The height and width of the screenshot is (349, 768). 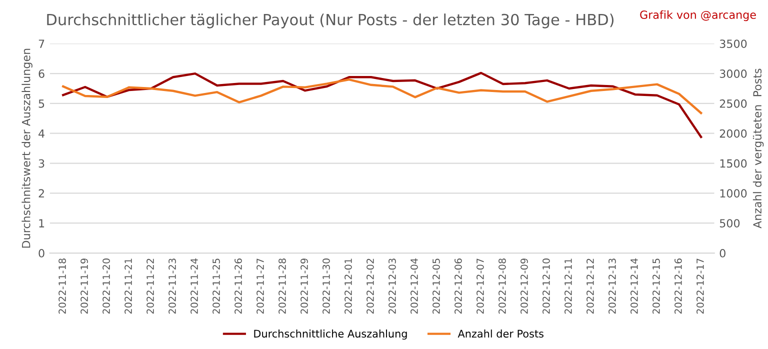 I want to click on y2-tick-label: 1500, so click(x=733, y=163).